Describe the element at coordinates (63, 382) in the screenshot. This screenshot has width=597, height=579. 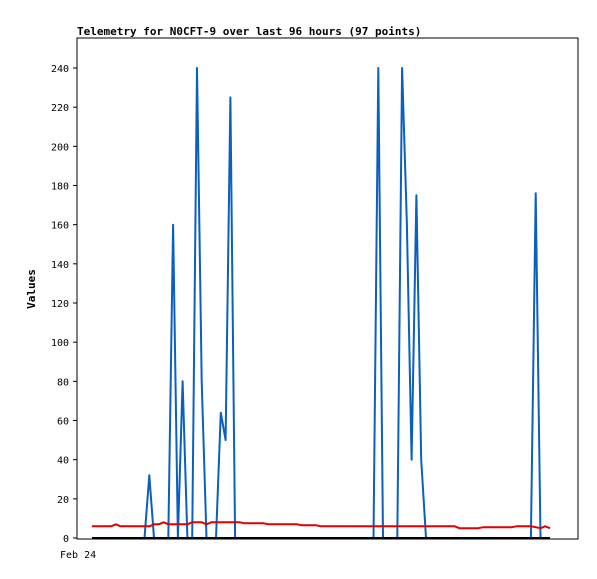
I see `y-tick-label: 80` at that location.